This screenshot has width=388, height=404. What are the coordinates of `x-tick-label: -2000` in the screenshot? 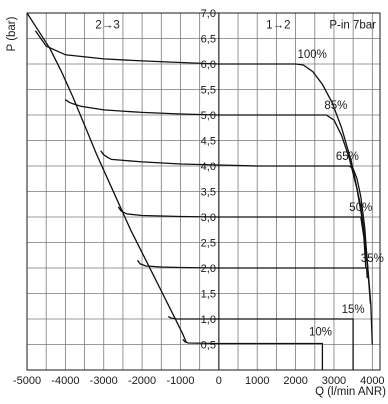 It's located at (142, 381).